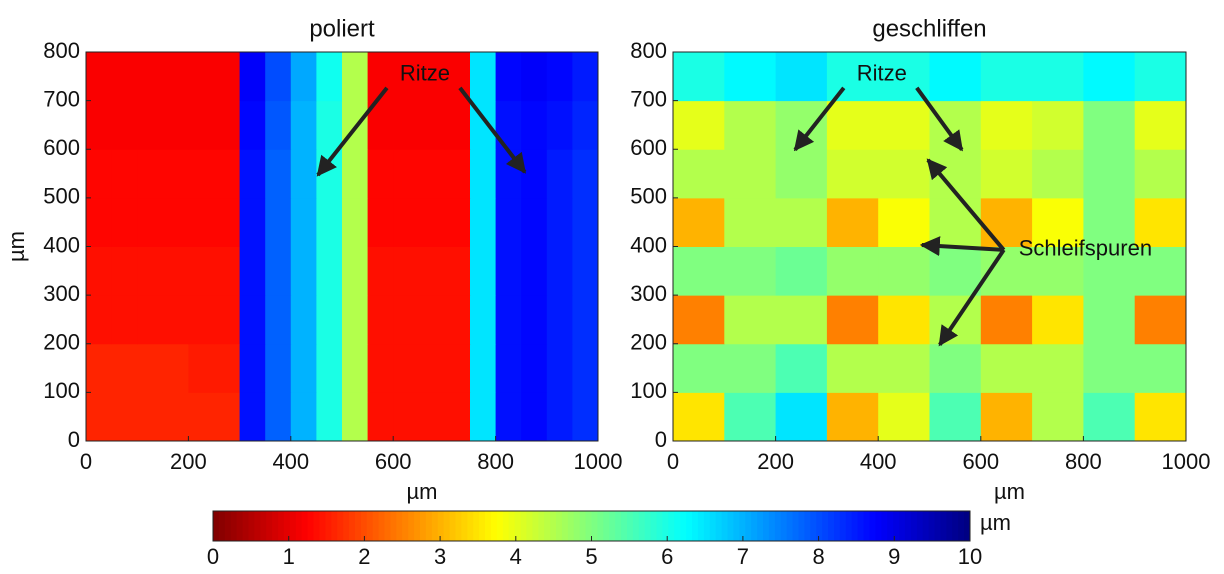 The width and height of the screenshot is (1224, 574). Describe the element at coordinates (648, 293) in the screenshot. I see `y-tick-label: 300` at that location.